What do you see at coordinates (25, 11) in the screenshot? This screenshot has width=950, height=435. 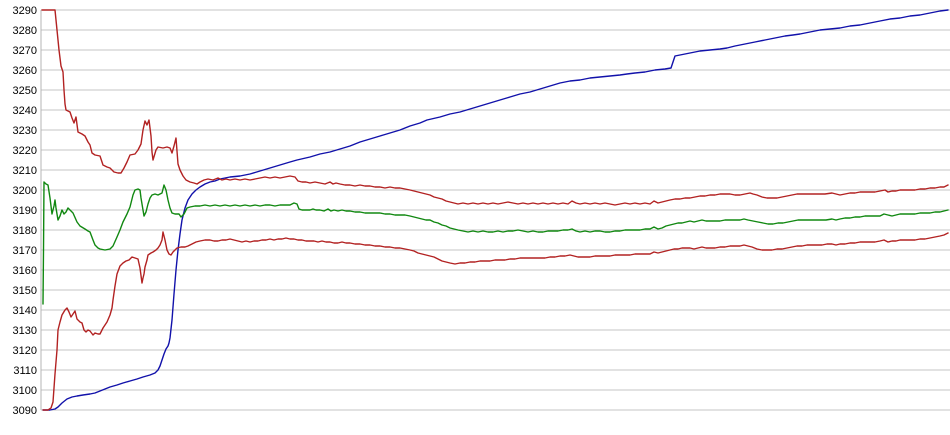 I see `y-tick-label: 3290` at bounding box center [25, 11].